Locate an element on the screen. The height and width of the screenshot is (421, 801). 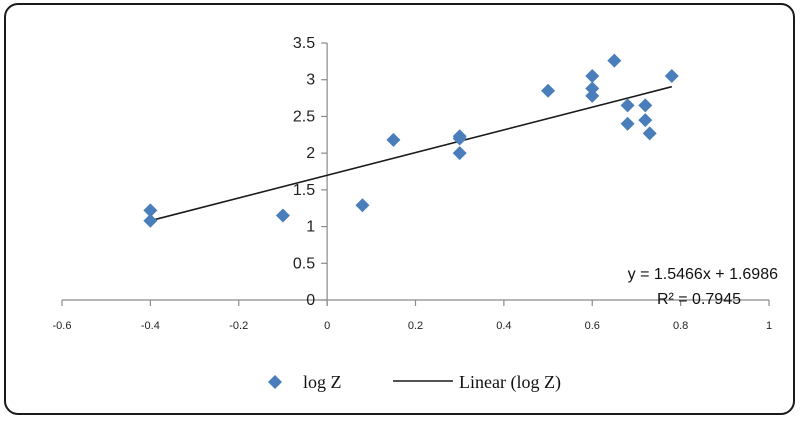
r-squared-label: R² = 0.7945 is located at coordinates (699, 299).